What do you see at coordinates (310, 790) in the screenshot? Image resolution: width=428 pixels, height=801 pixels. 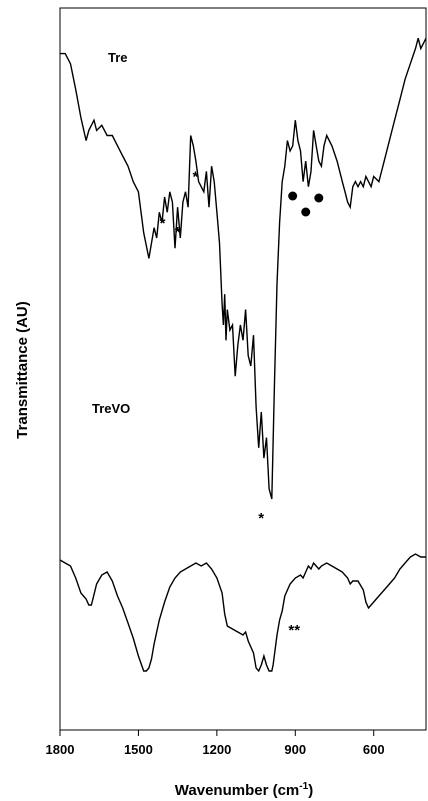 I see `x-axis-title-close: )` at bounding box center [310, 790].